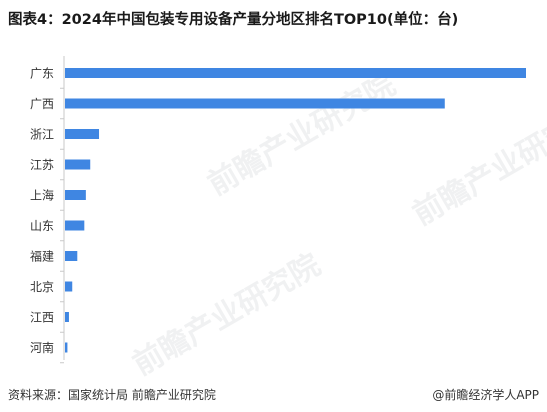 Image resolution: width=547 pixels, height=412 pixels. Describe the element at coordinates (42, 226) in the screenshot. I see `category-label: 山东` at that location.